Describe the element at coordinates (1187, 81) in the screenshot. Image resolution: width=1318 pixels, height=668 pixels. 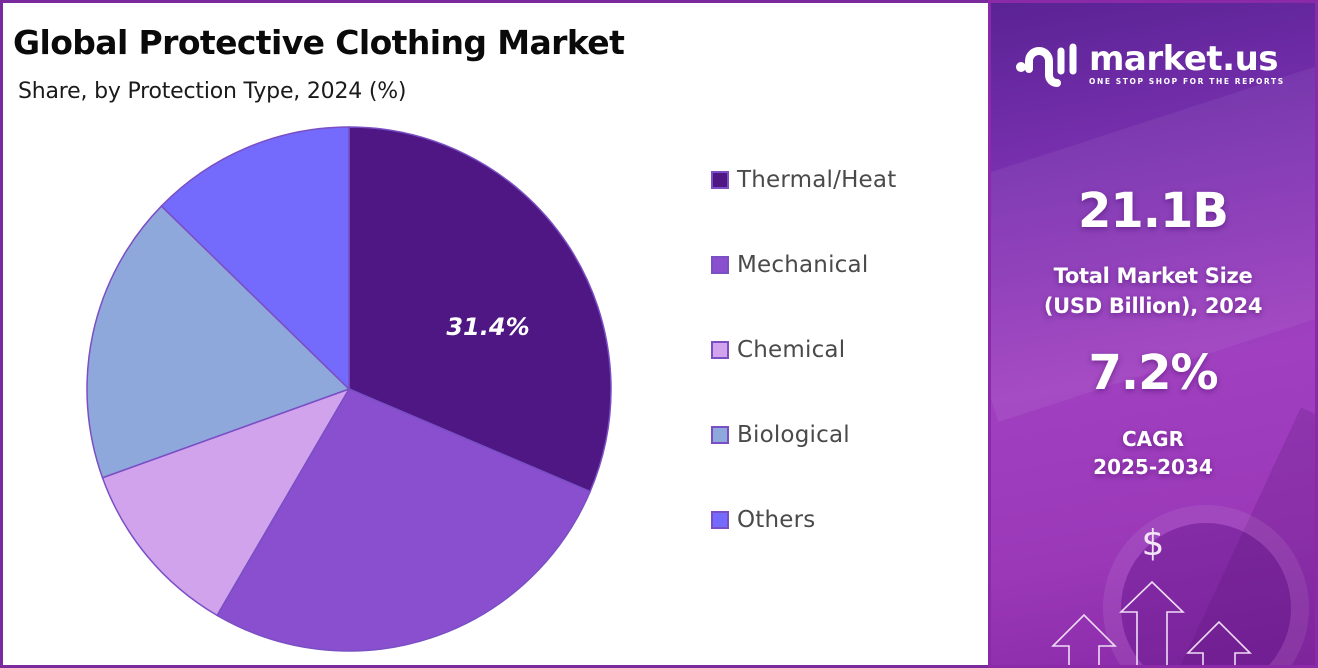
I see `brand-tagline: ONE STOP SHOP FOR THE REPORTS` at that location.